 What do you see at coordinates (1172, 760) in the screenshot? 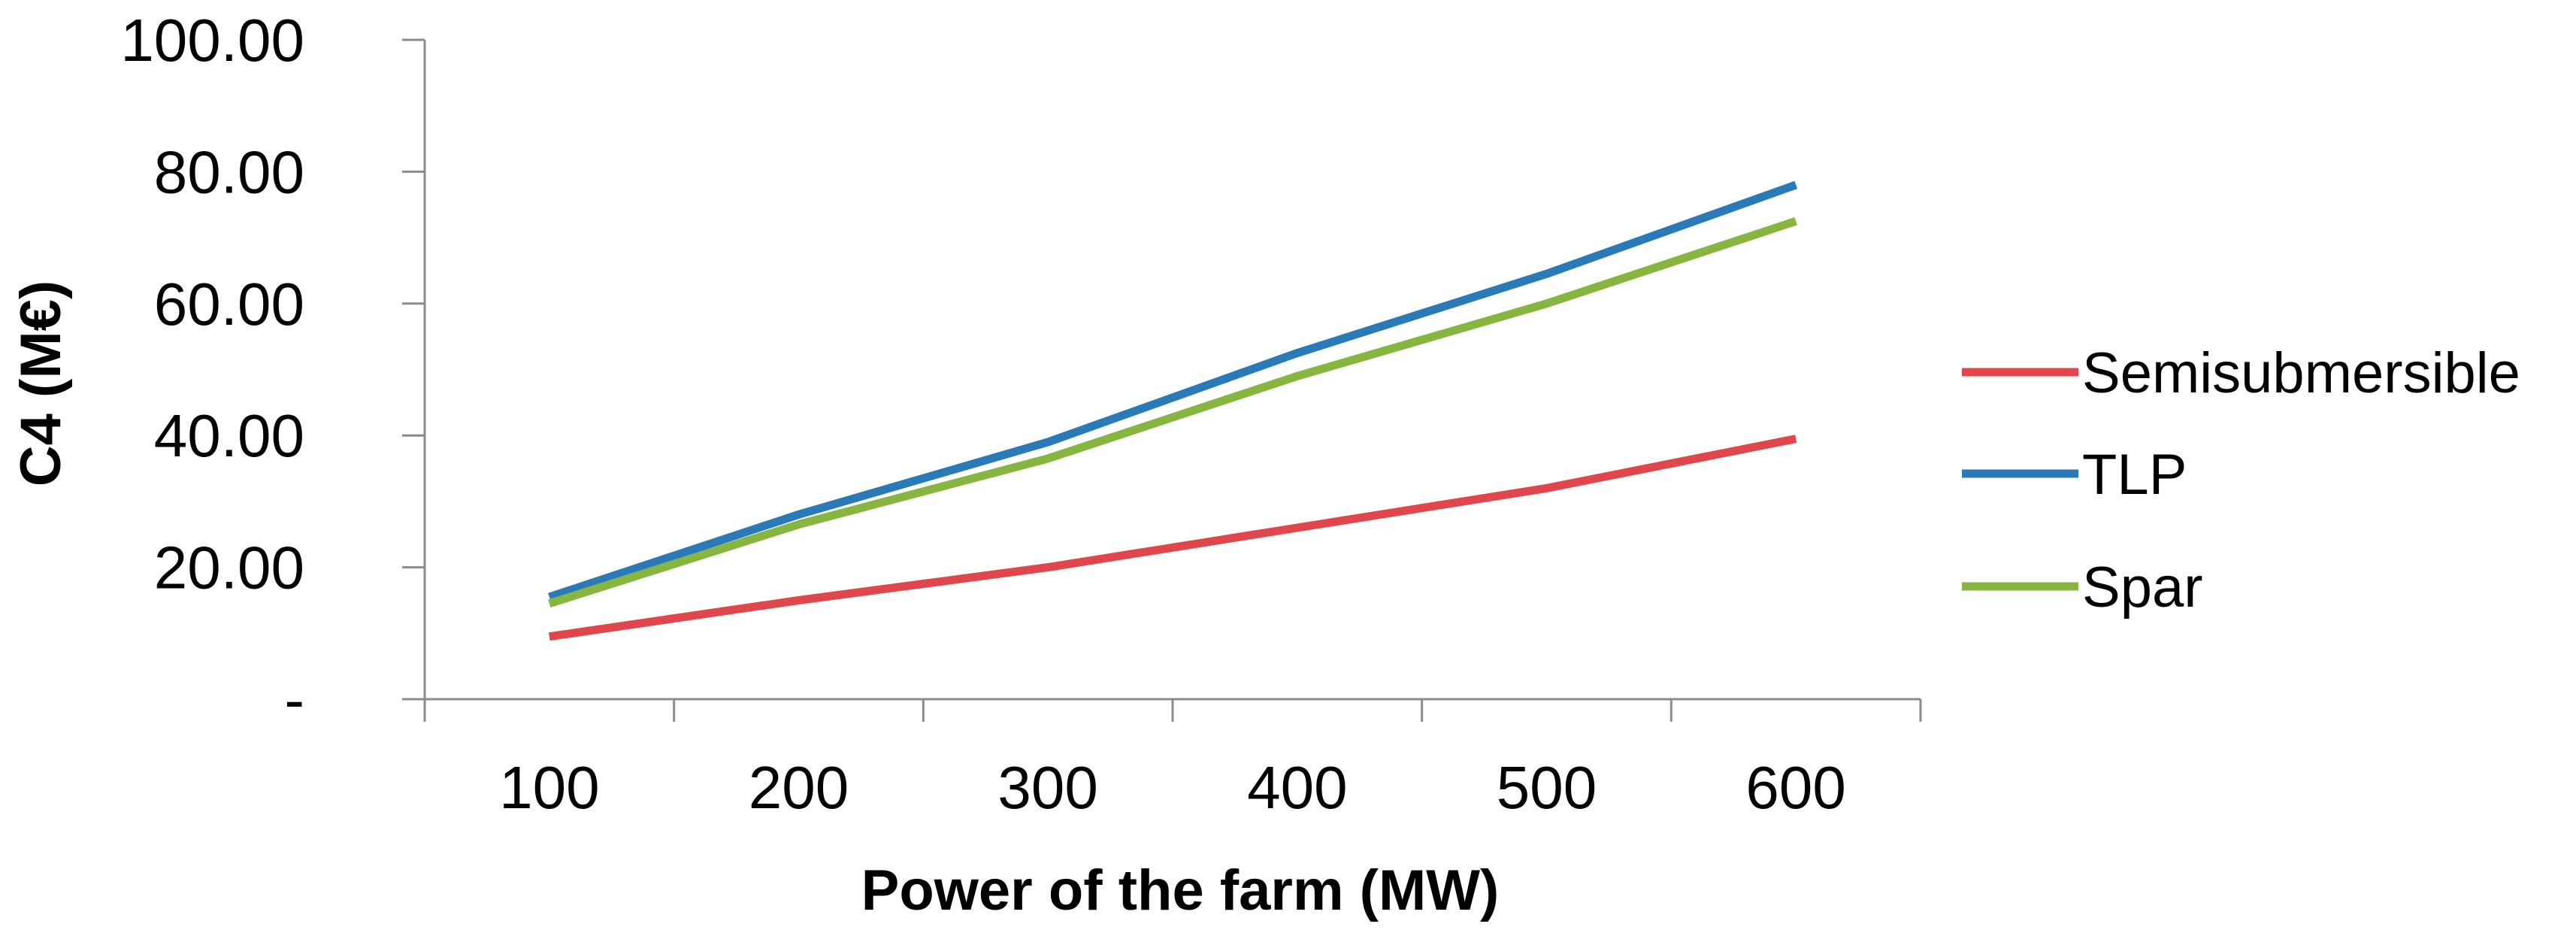
I see `x-axis-ticks: 100 200 300 400 500 600` at bounding box center [1172, 760].